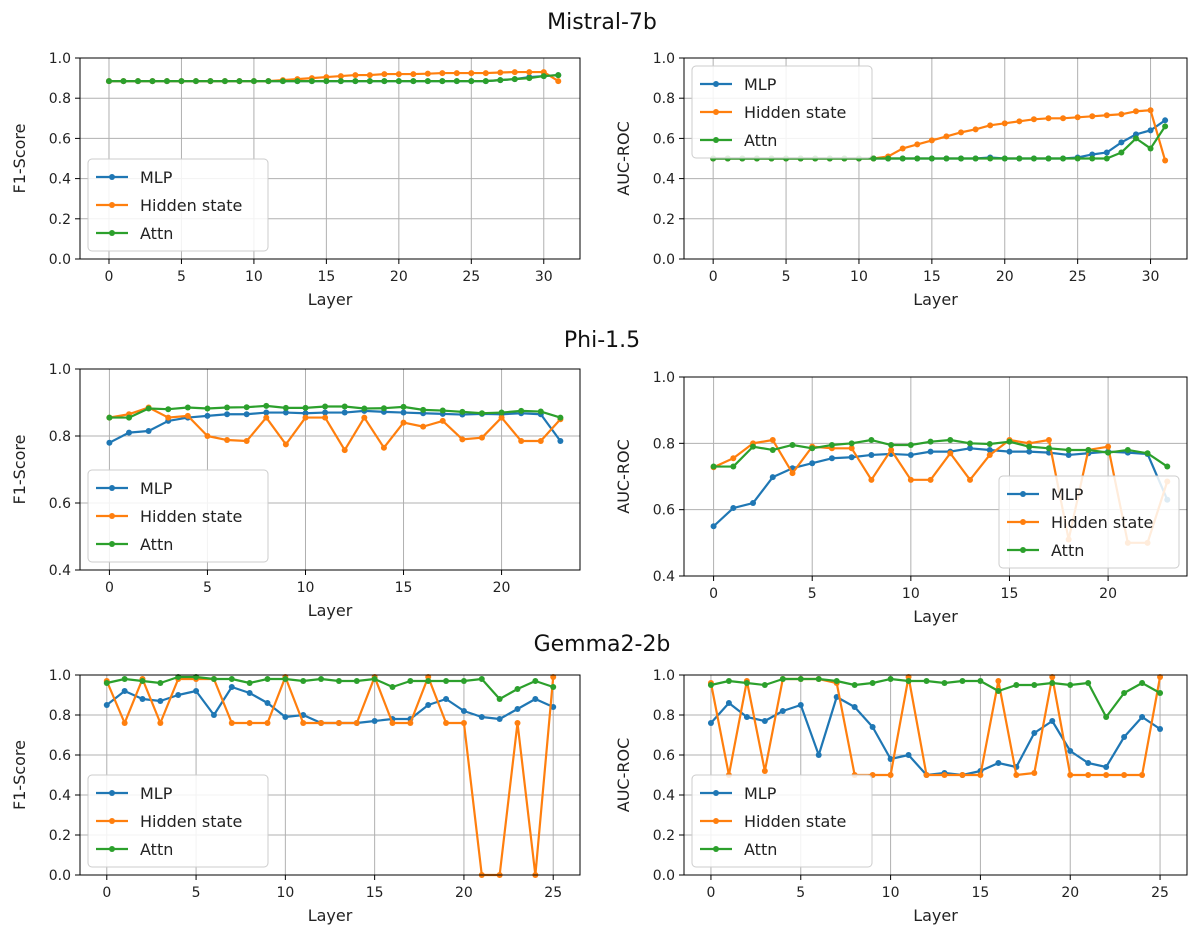  What do you see at coordinates (782, 112) in the screenshot?
I see `mistral-auc-legend` at bounding box center [782, 112].